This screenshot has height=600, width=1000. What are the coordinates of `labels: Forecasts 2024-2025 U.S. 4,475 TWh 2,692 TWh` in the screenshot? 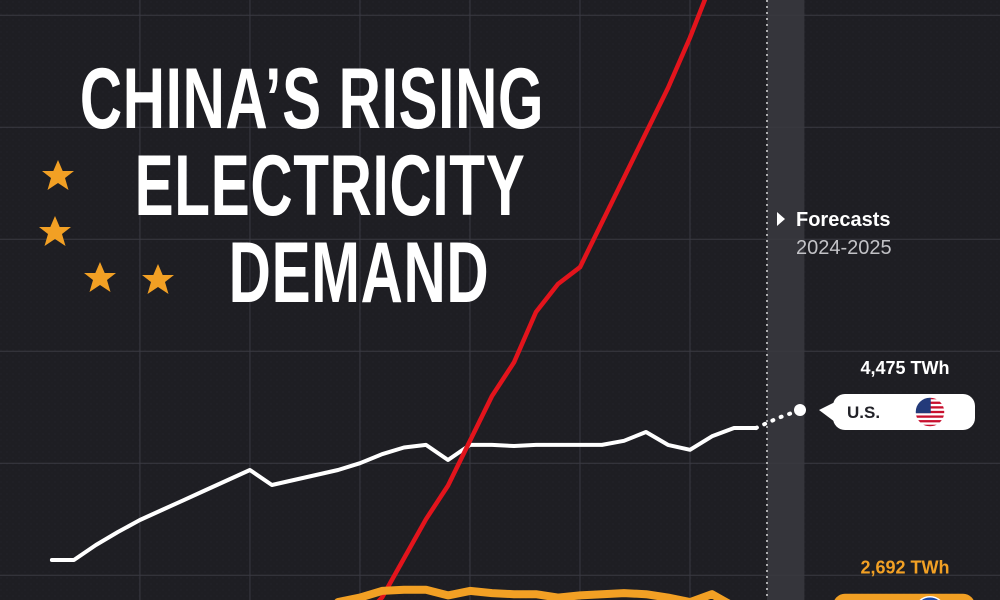 It's located at (875, 404).